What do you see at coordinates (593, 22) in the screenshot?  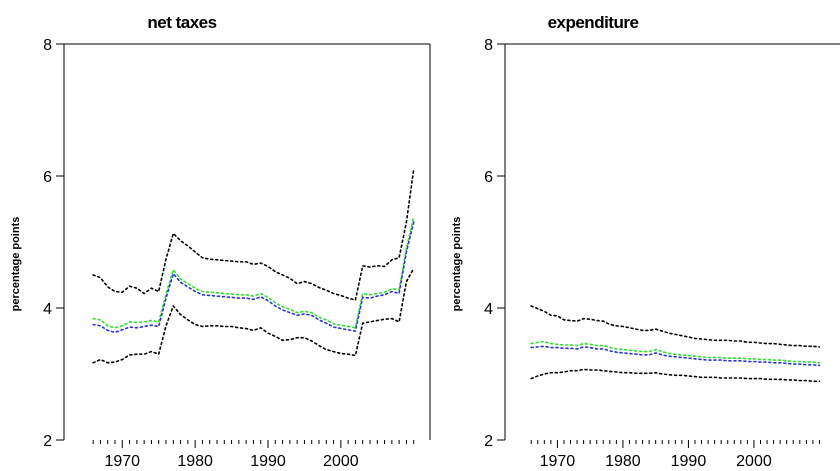 I see `chart-title: expenditure` at bounding box center [593, 22].